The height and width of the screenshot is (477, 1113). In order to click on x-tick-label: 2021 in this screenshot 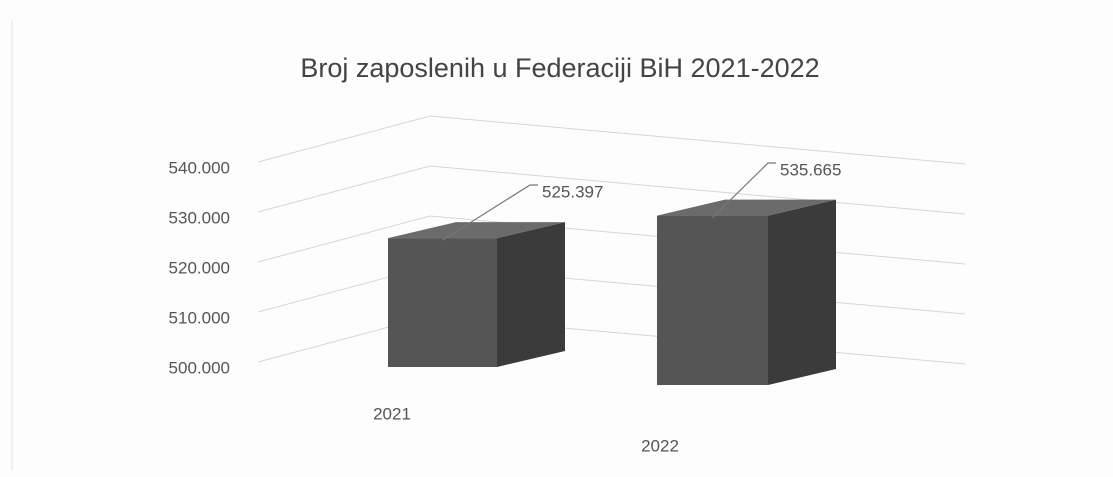, I will do `click(392, 413)`.